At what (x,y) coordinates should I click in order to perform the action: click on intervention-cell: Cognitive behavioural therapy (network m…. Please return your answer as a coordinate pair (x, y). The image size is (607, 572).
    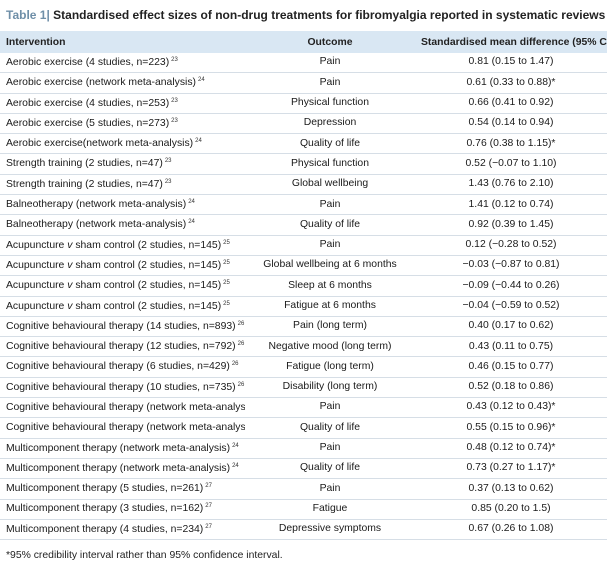
    Looking at the image, I should click on (122, 408).